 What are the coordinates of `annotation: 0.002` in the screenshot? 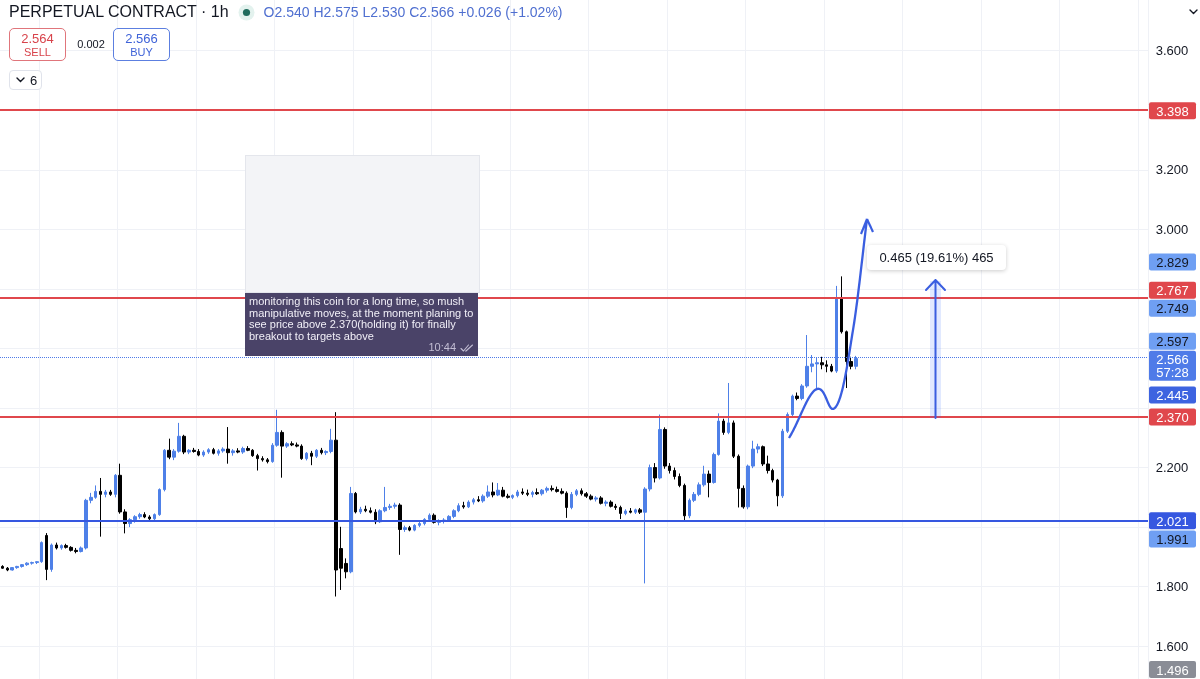 It's located at (91, 44).